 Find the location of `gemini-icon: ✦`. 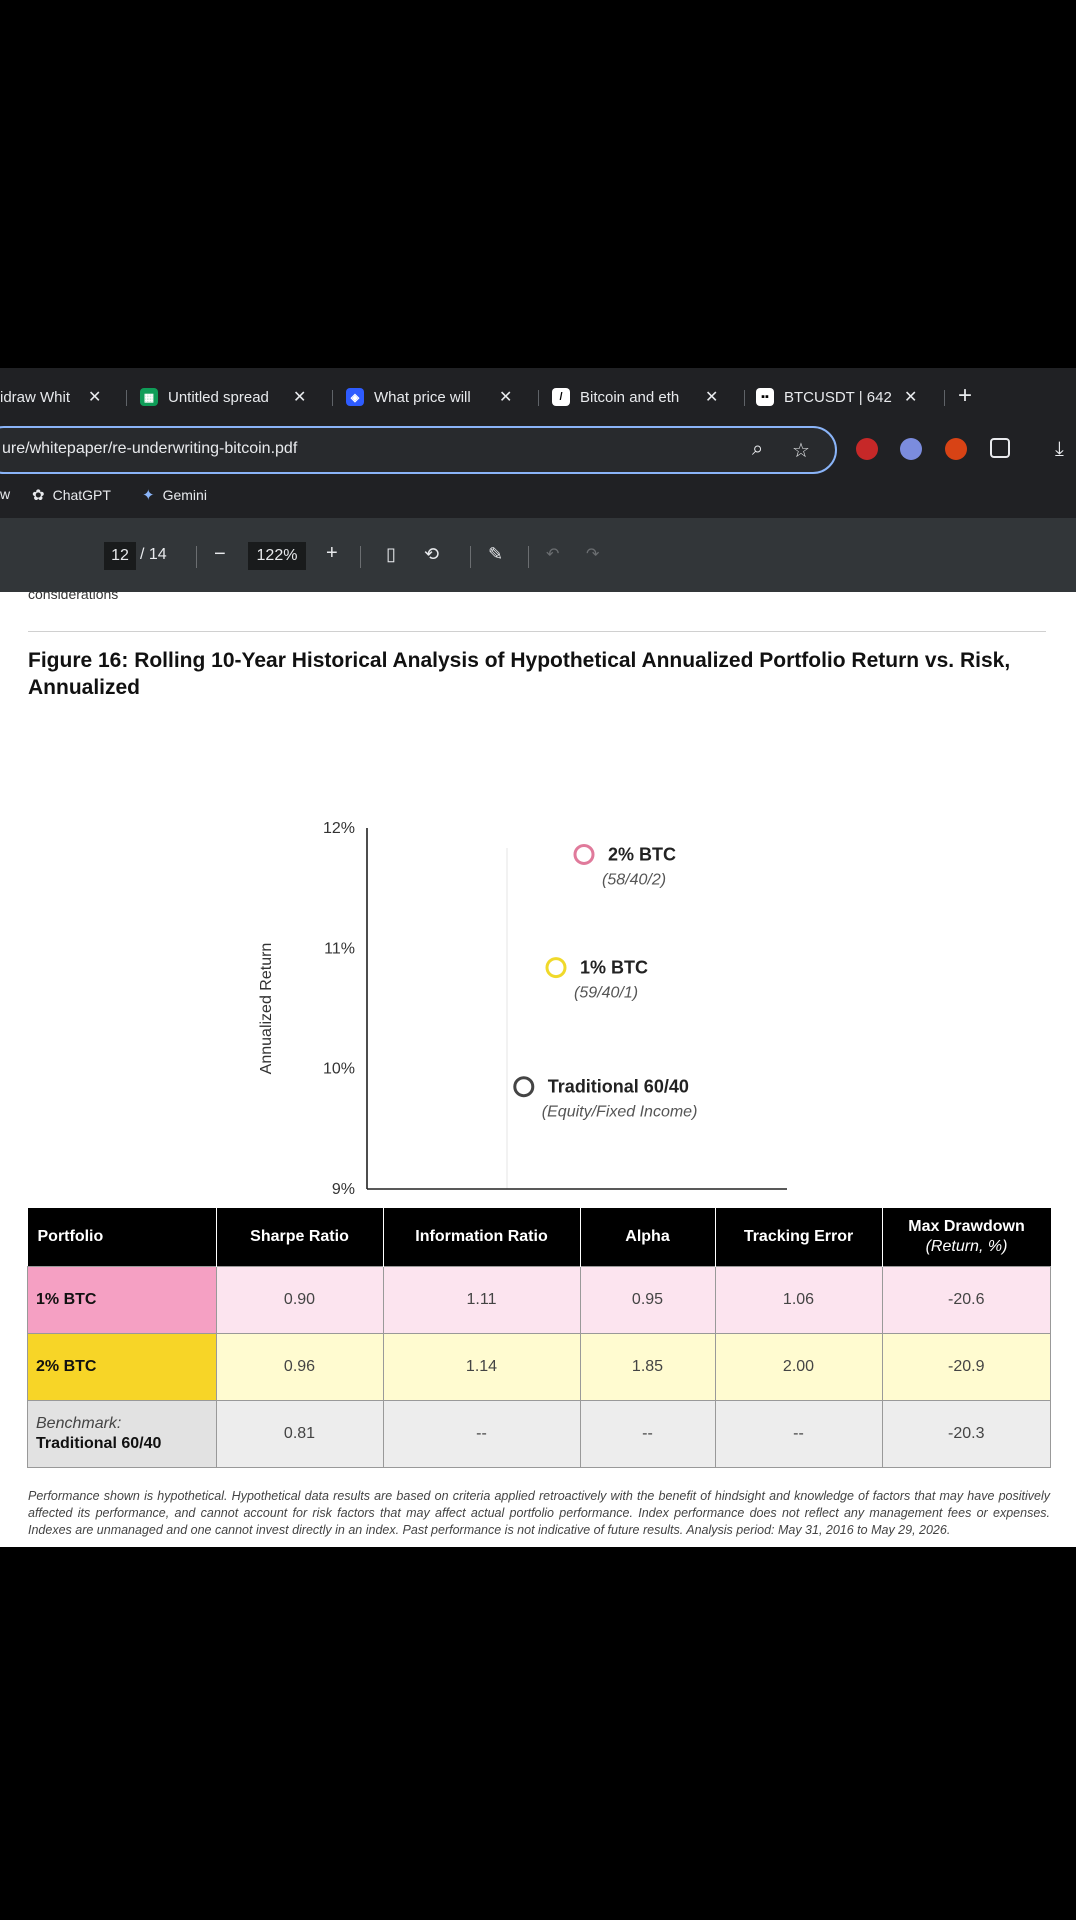

gemini-icon: ✦ is located at coordinates (148, 495).